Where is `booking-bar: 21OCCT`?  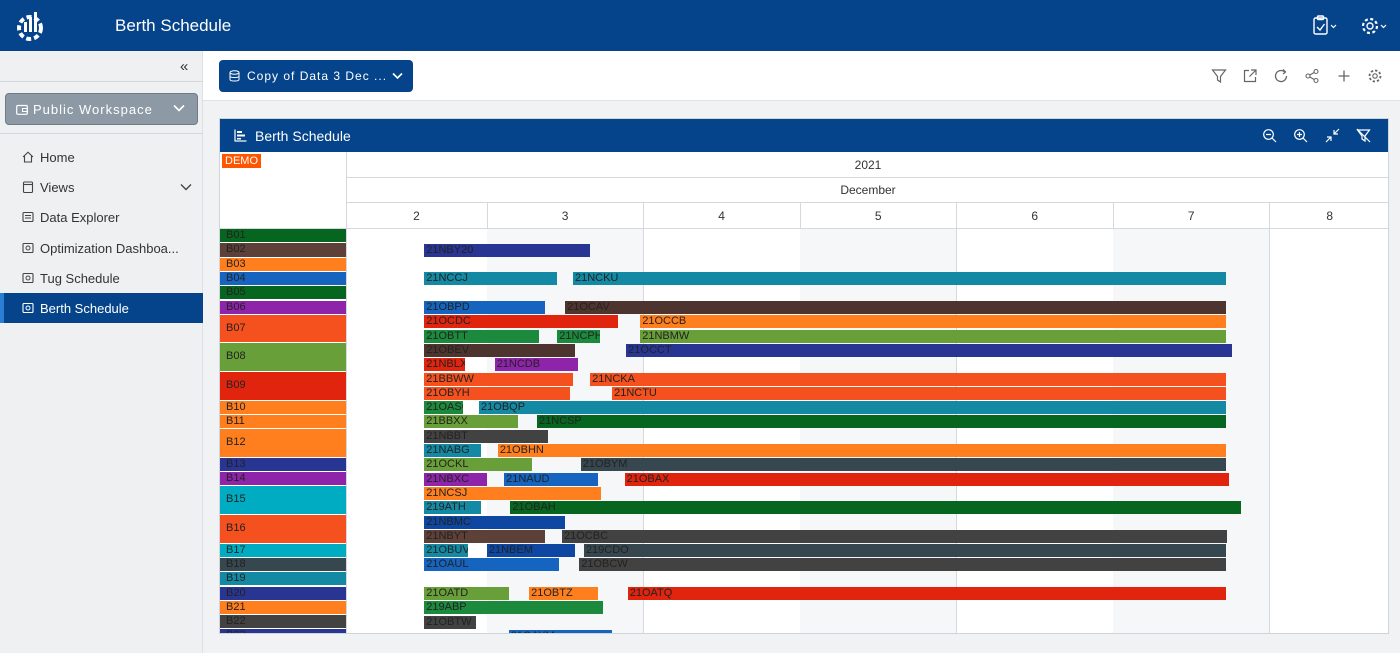 booking-bar: 21OCCT is located at coordinates (929, 350).